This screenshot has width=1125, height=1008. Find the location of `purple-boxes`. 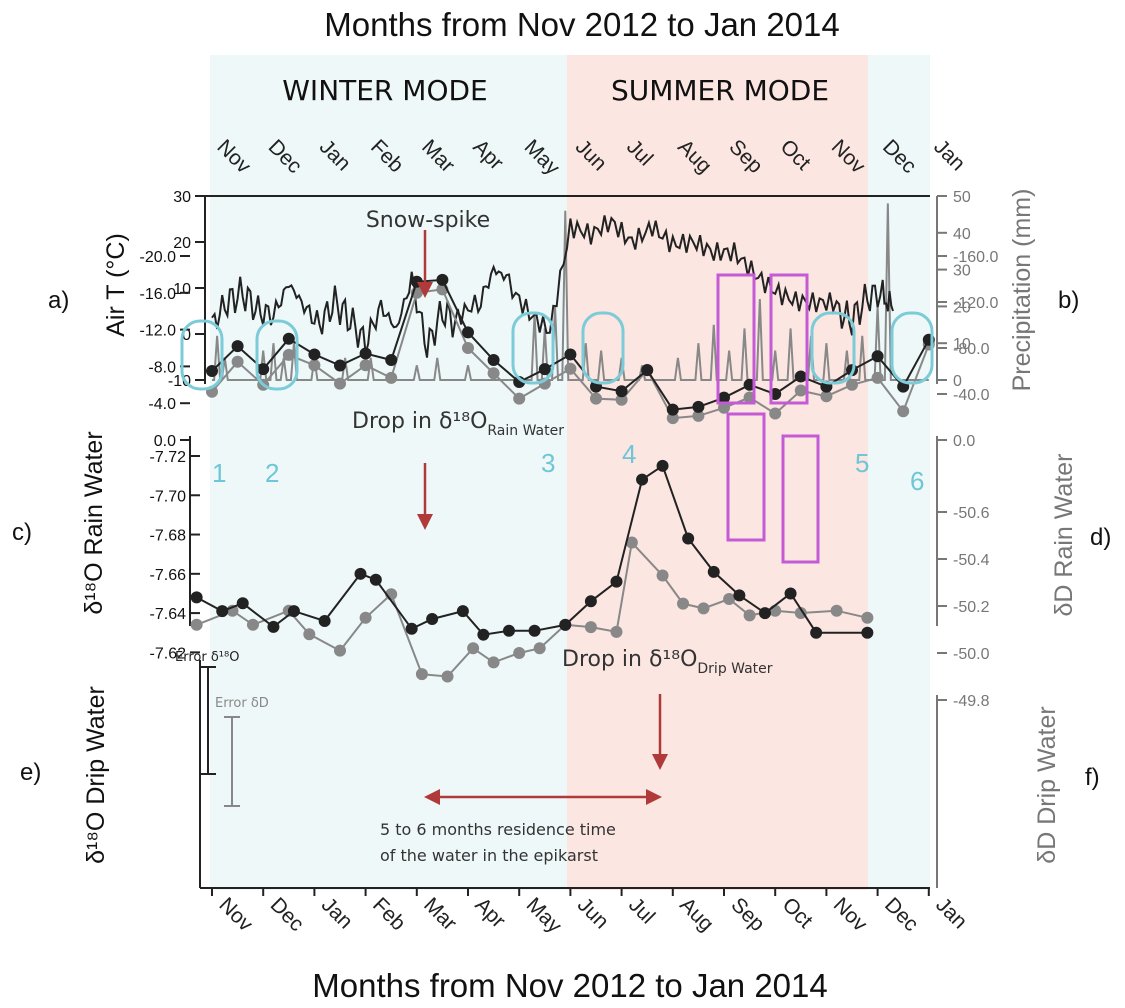

purple-boxes is located at coordinates (768, 418).